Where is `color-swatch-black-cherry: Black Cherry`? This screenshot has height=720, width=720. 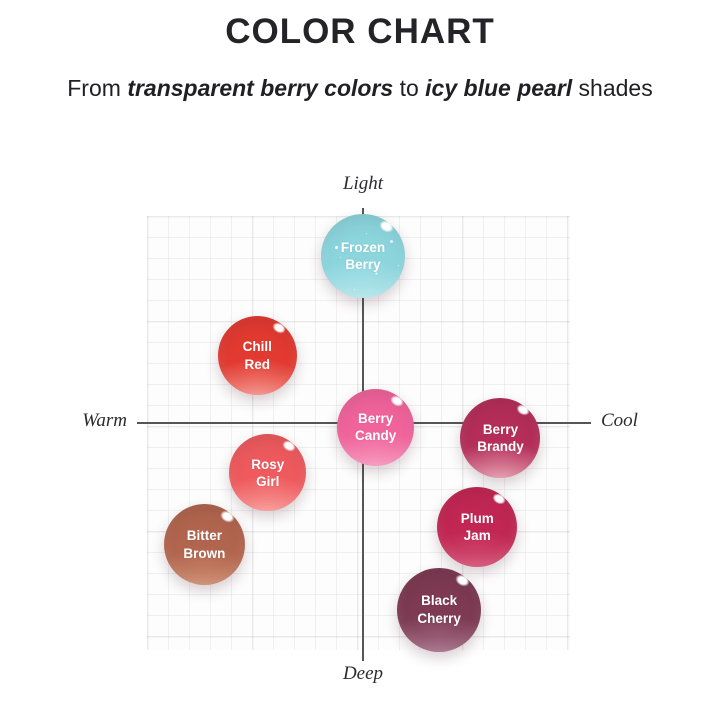 color-swatch-black-cherry: Black Cherry is located at coordinates (439, 609).